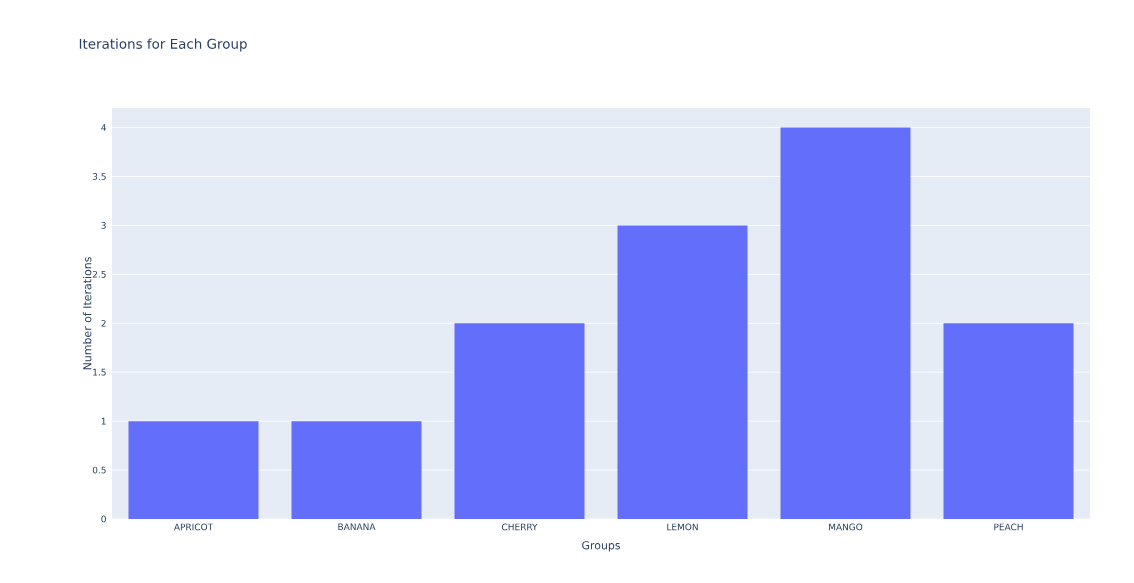 The image size is (1134, 583). I want to click on chart-title: Iterations for Each Group, so click(163, 45).